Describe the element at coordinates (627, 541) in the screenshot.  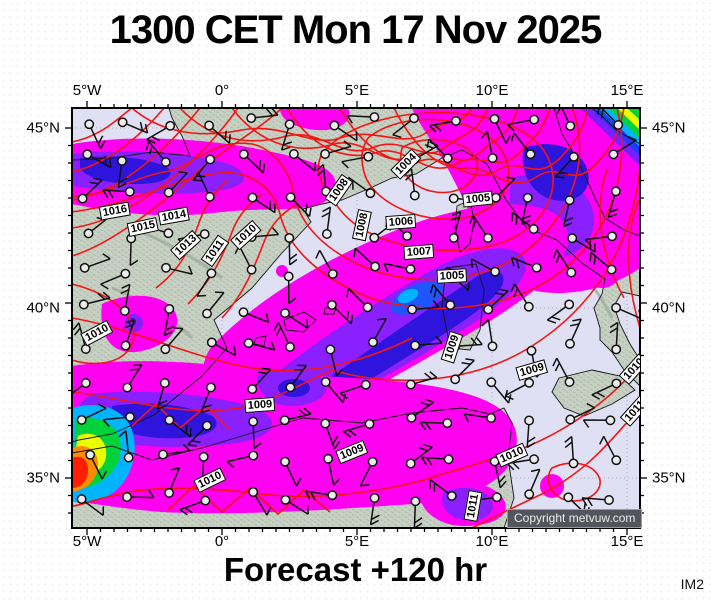
I see `lon-label-bottom-4: 15°E` at that location.